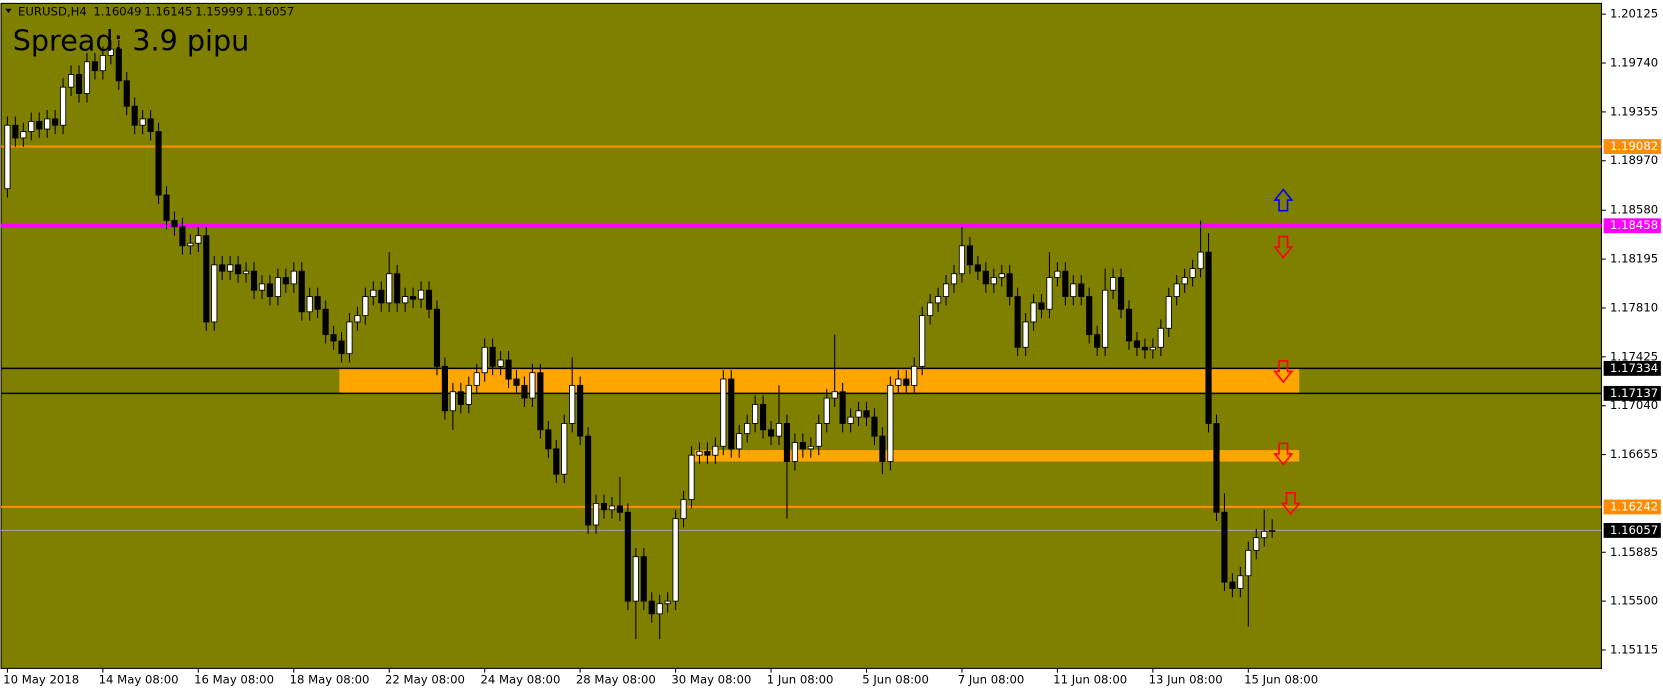 Image resolution: width=1663 pixels, height=693 pixels. What do you see at coordinates (997, 456) in the screenshot?
I see `zone` at bounding box center [997, 456].